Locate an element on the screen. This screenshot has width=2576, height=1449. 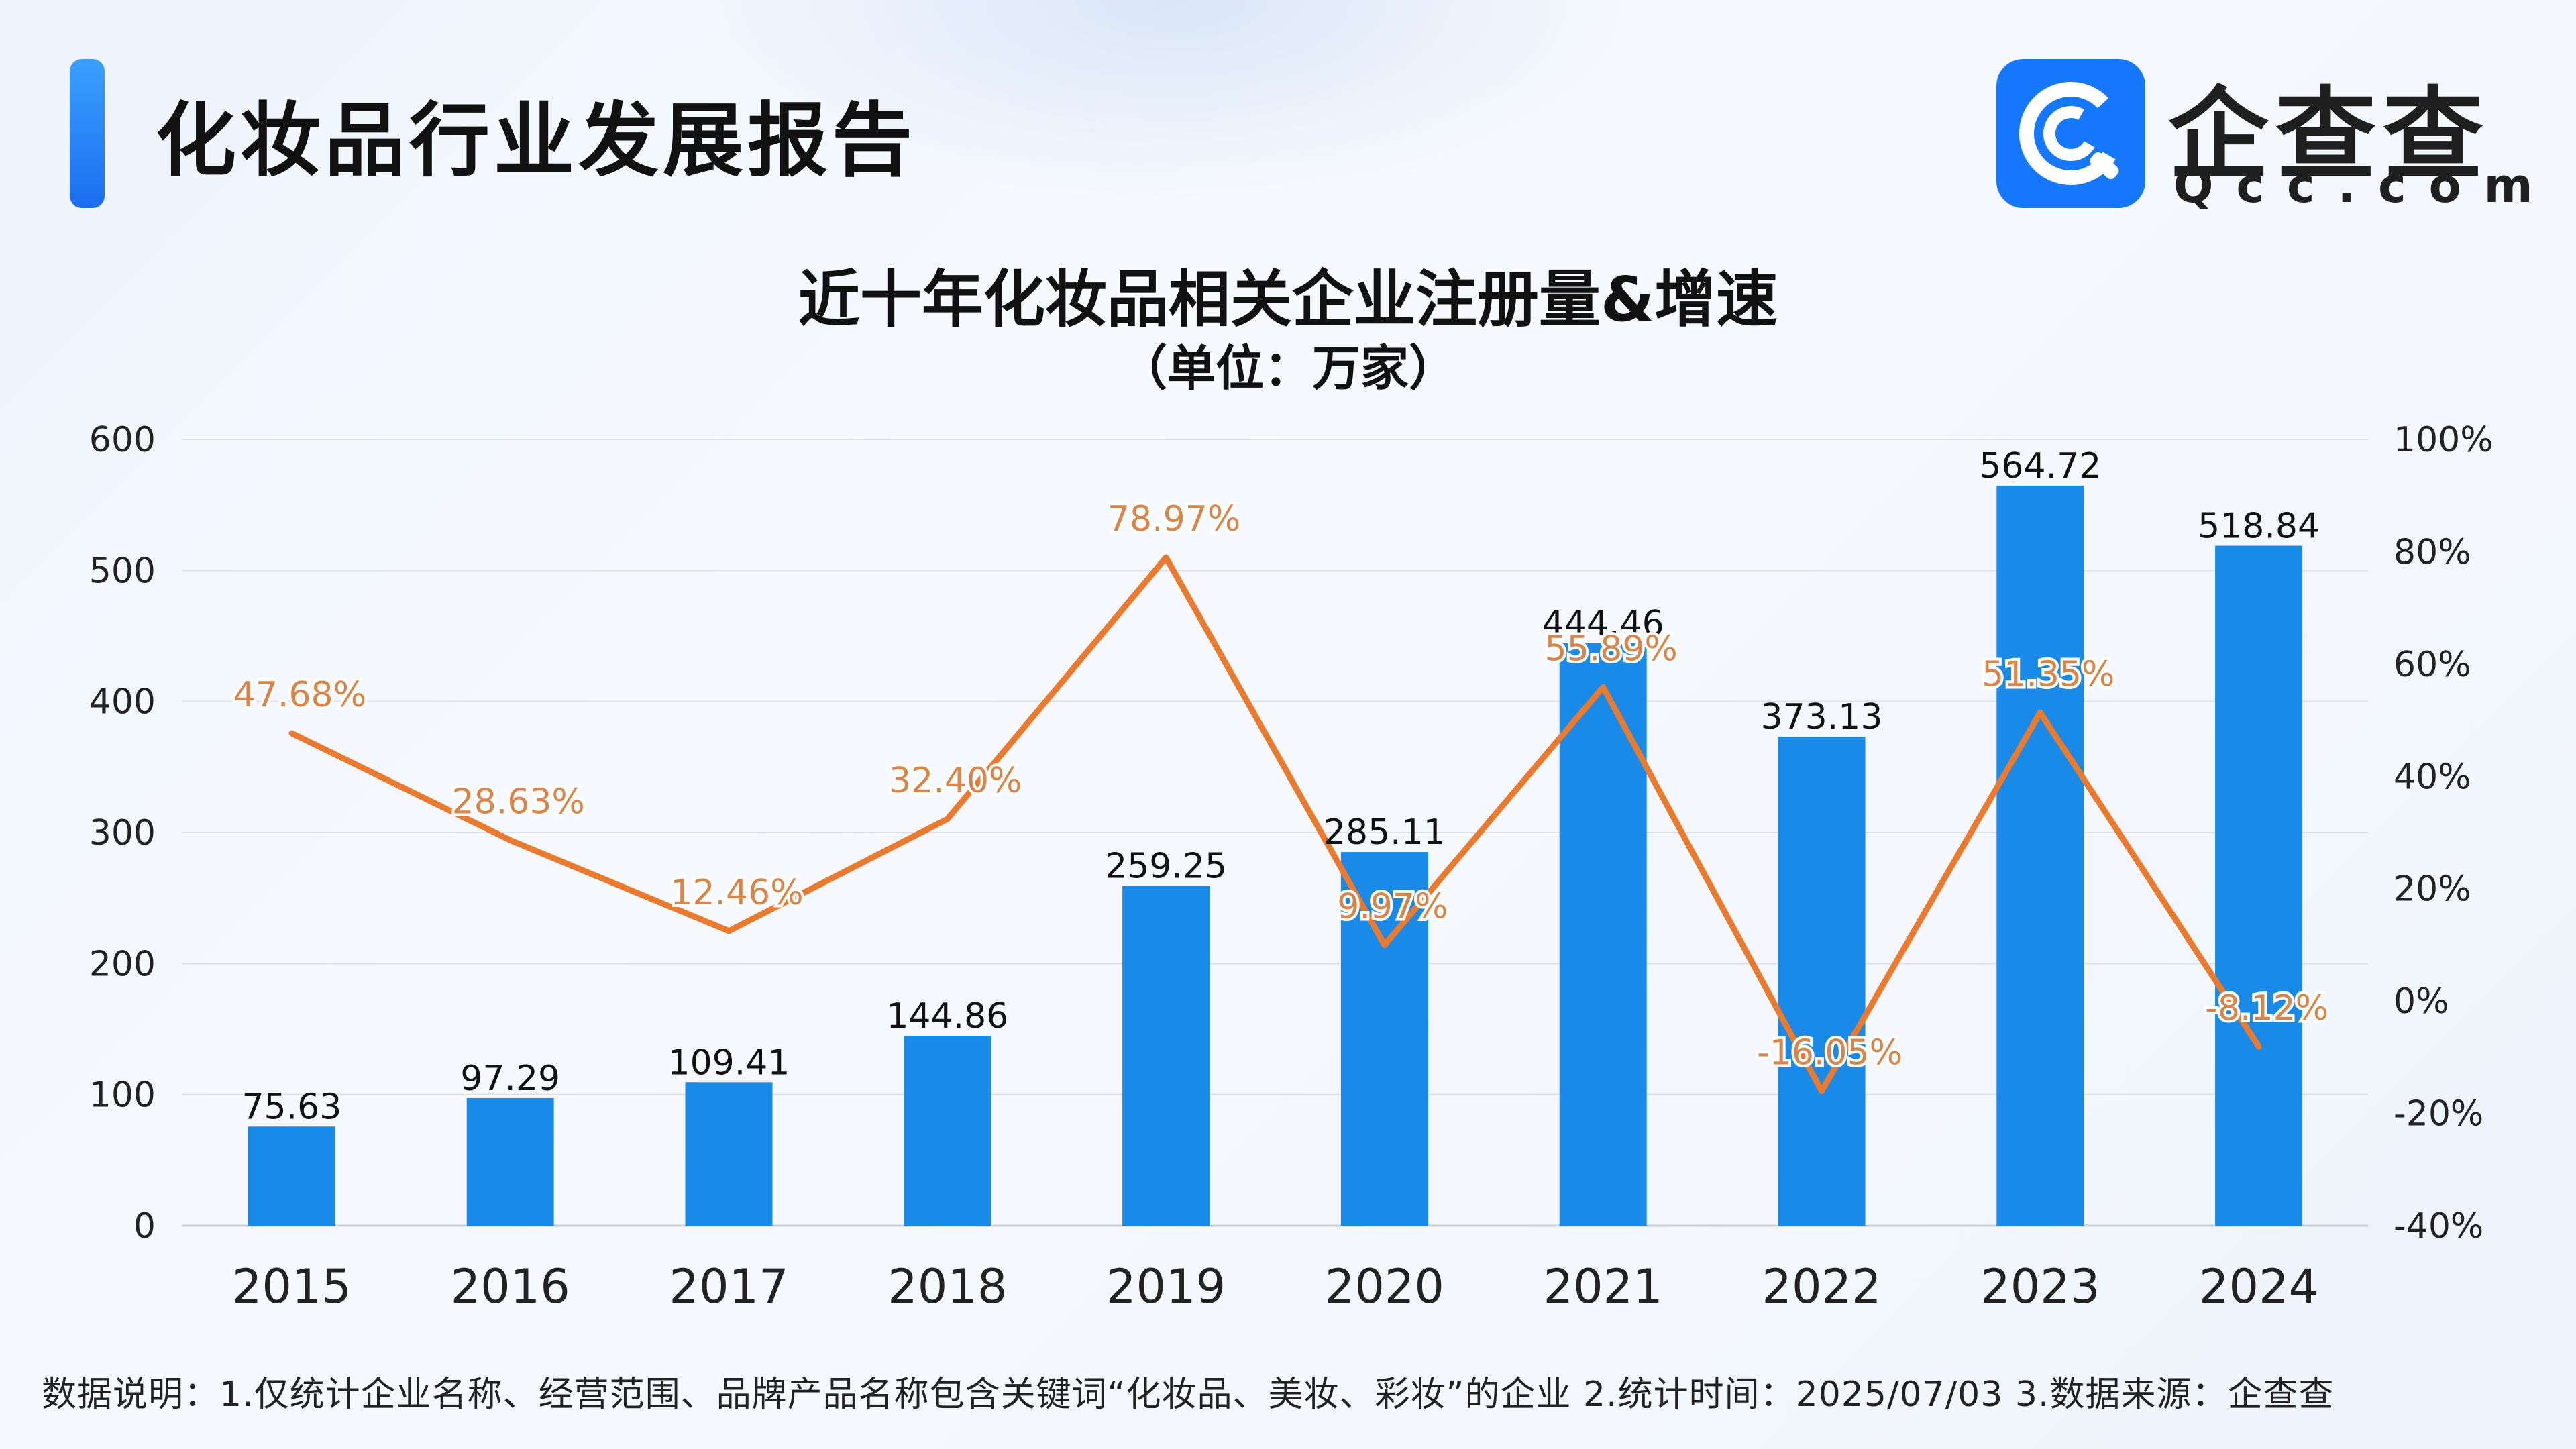
right-axis-tick-label: 40% is located at coordinates (2432, 777).